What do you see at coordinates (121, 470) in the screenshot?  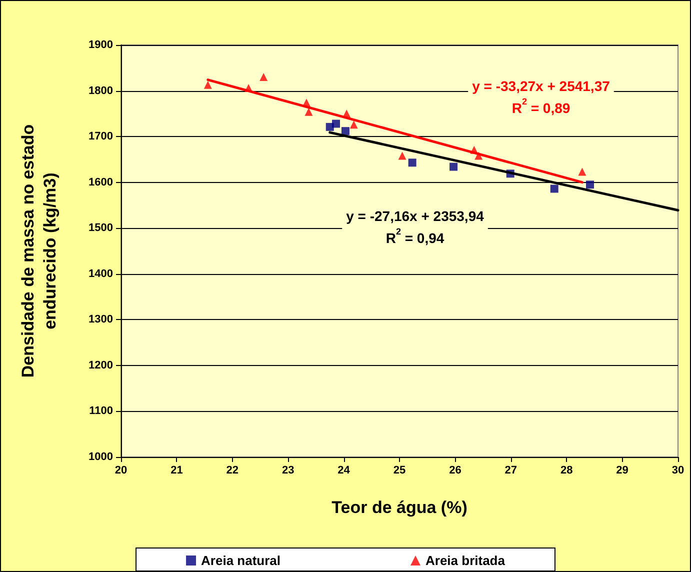 I see `x-tick-label: 20` at bounding box center [121, 470].